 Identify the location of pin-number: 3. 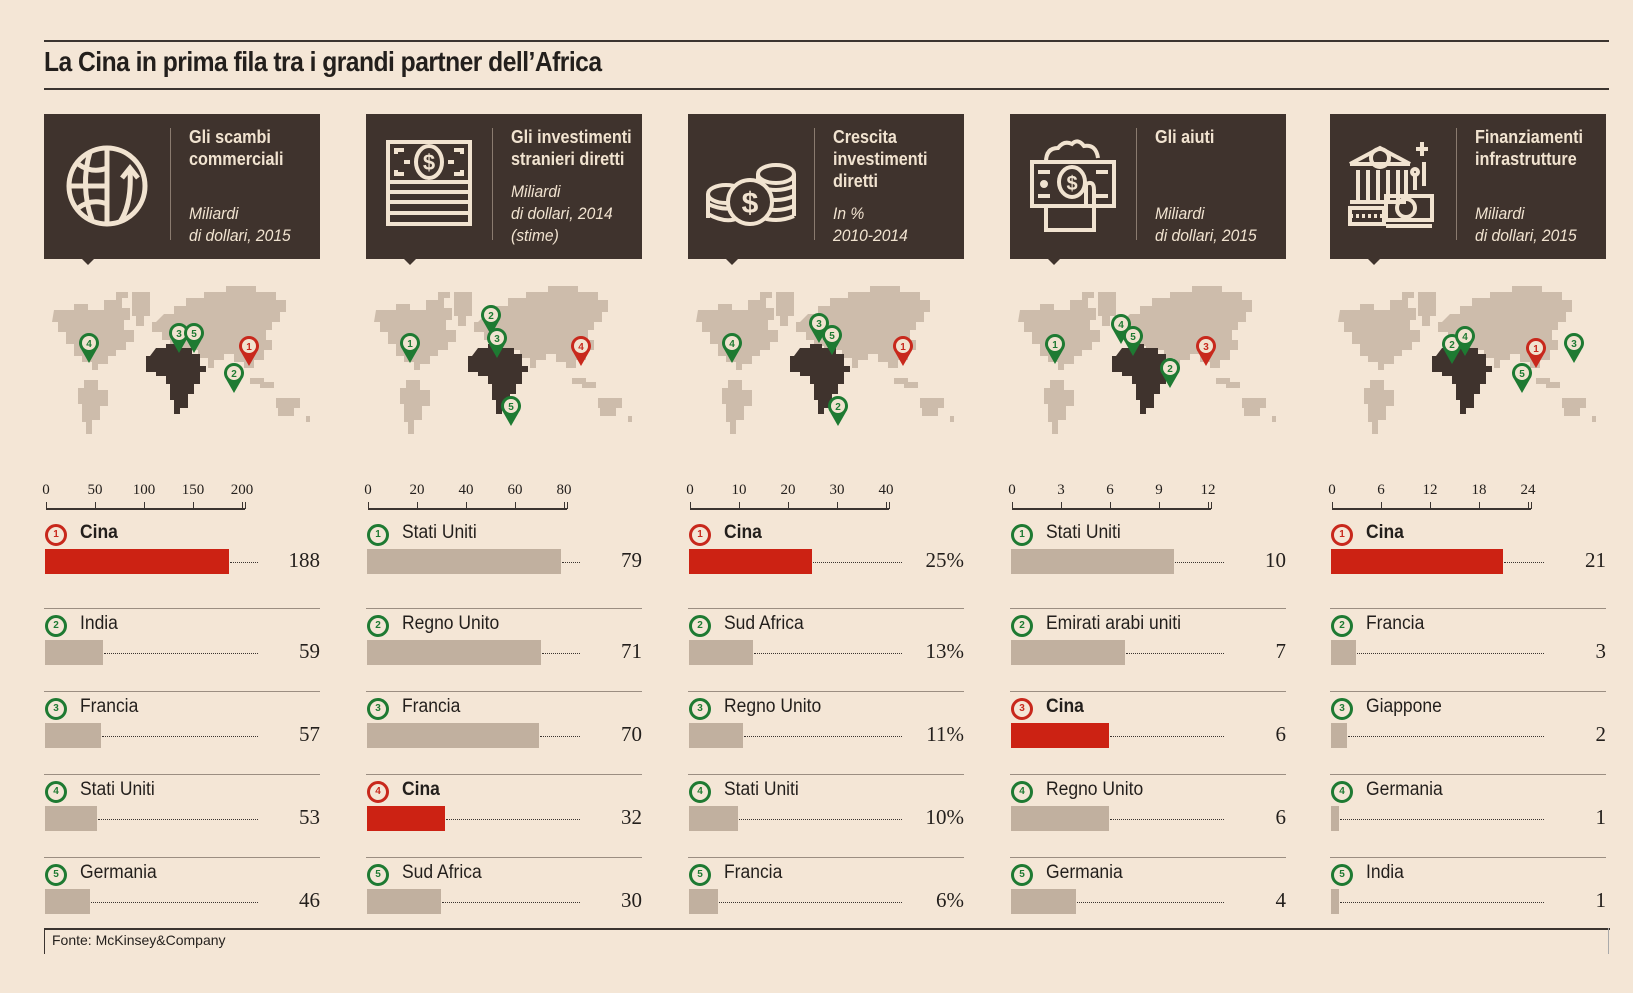
(1206, 347).